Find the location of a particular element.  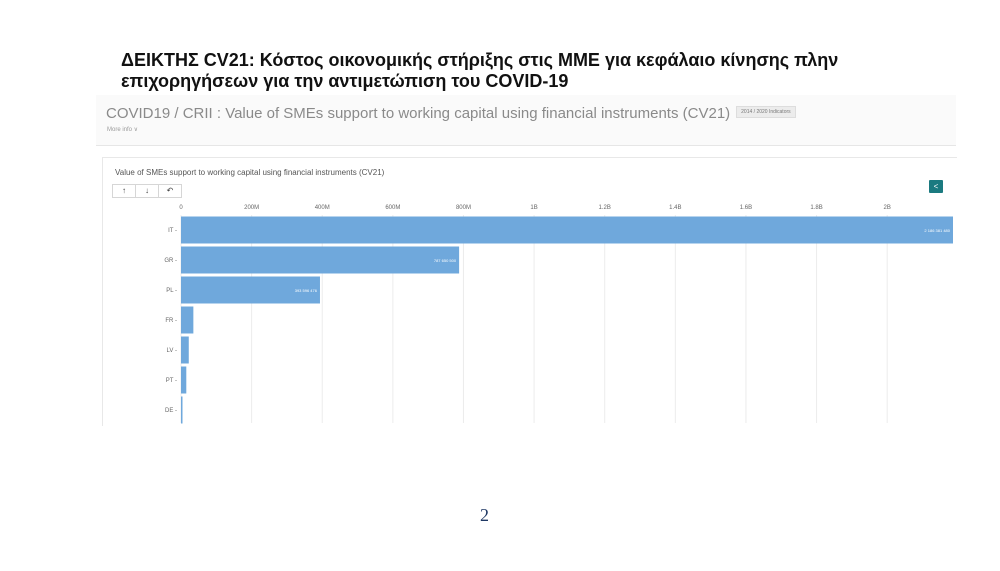

bar-pt is located at coordinates (184, 380).